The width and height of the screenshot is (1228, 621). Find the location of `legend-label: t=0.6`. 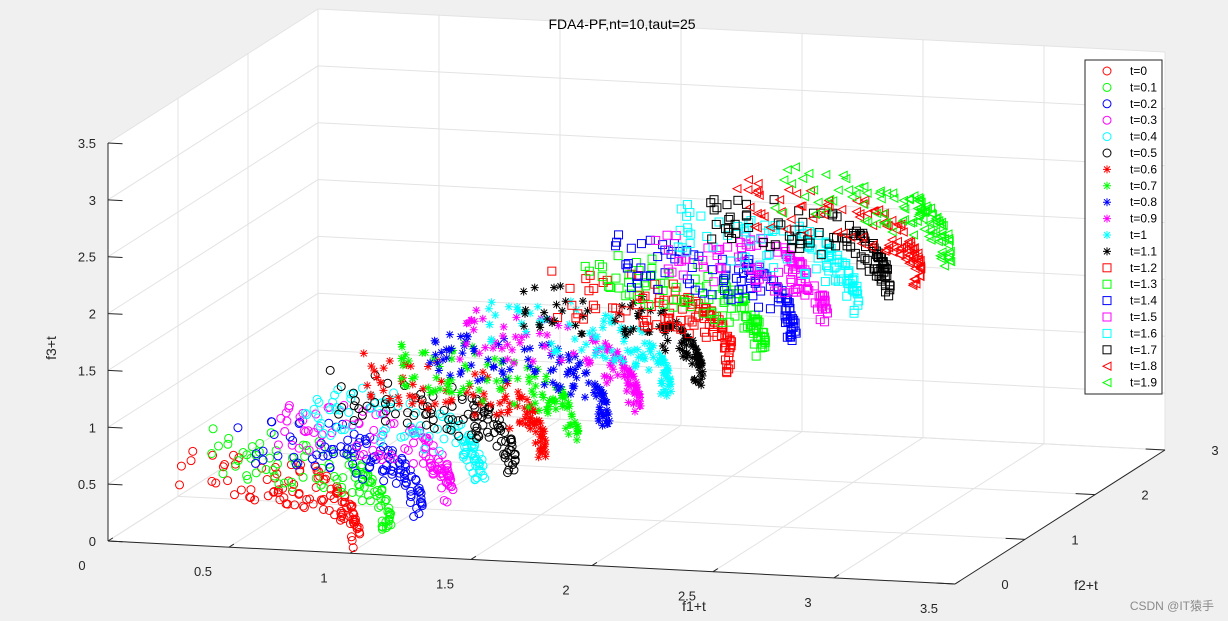

legend-label: t=0.6 is located at coordinates (1143, 169).